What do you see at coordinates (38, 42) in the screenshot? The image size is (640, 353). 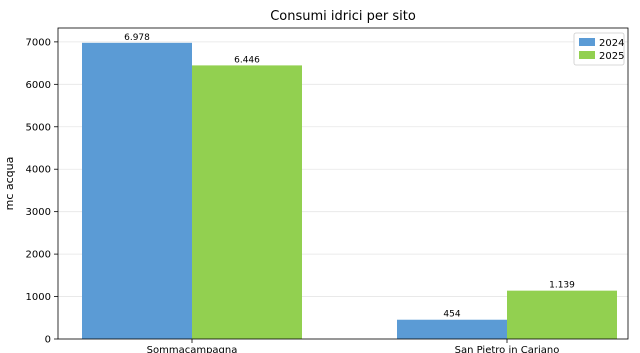 I see `y-tick-label: 7000` at bounding box center [38, 42].